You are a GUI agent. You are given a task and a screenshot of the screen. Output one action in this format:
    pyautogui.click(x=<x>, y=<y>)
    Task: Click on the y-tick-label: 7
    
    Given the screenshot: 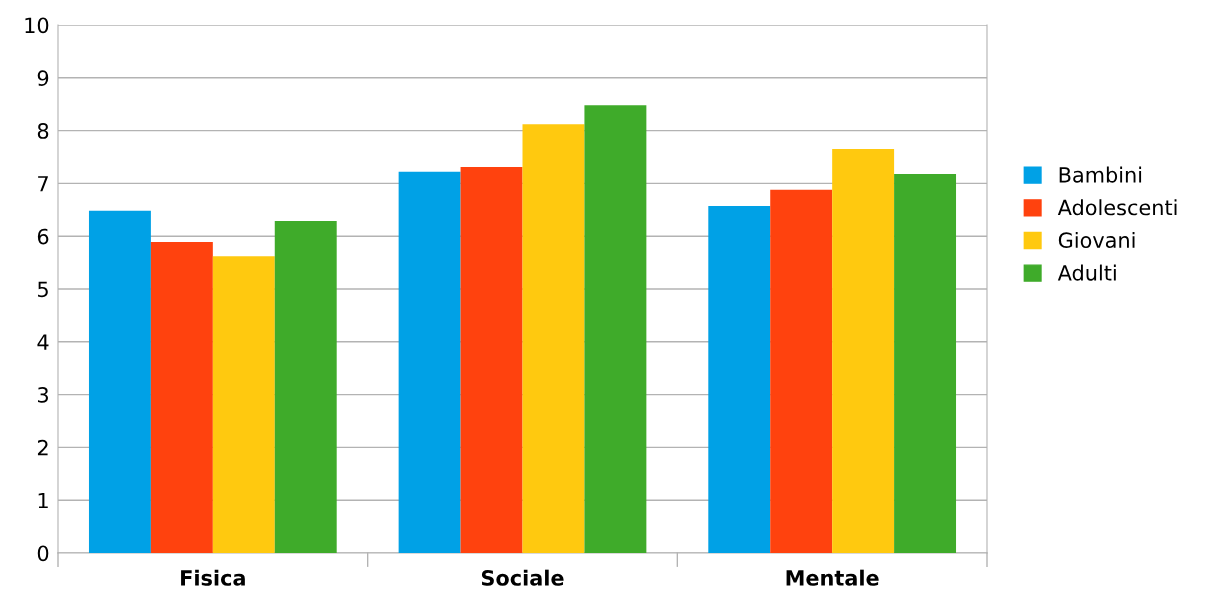 What is the action you would take?
    pyautogui.click(x=43, y=184)
    